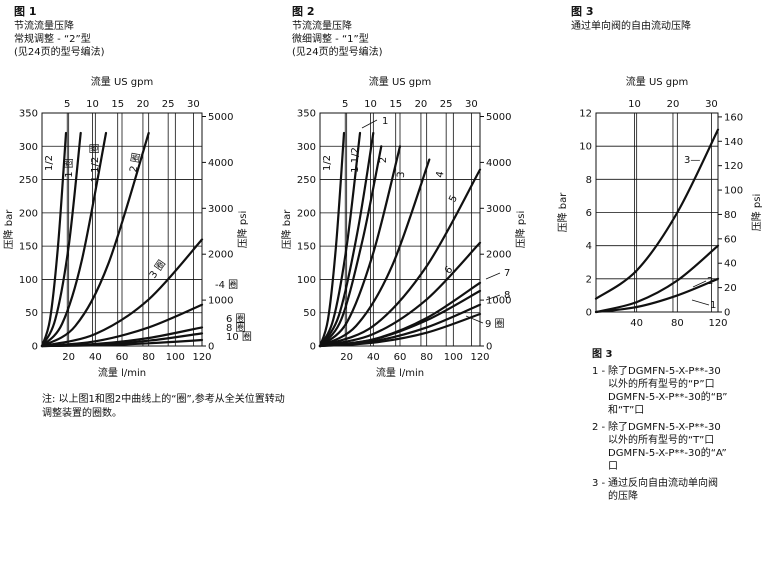 The height and width of the screenshot is (564, 774). I want to click on y2-tick-label: 100, so click(733, 191).